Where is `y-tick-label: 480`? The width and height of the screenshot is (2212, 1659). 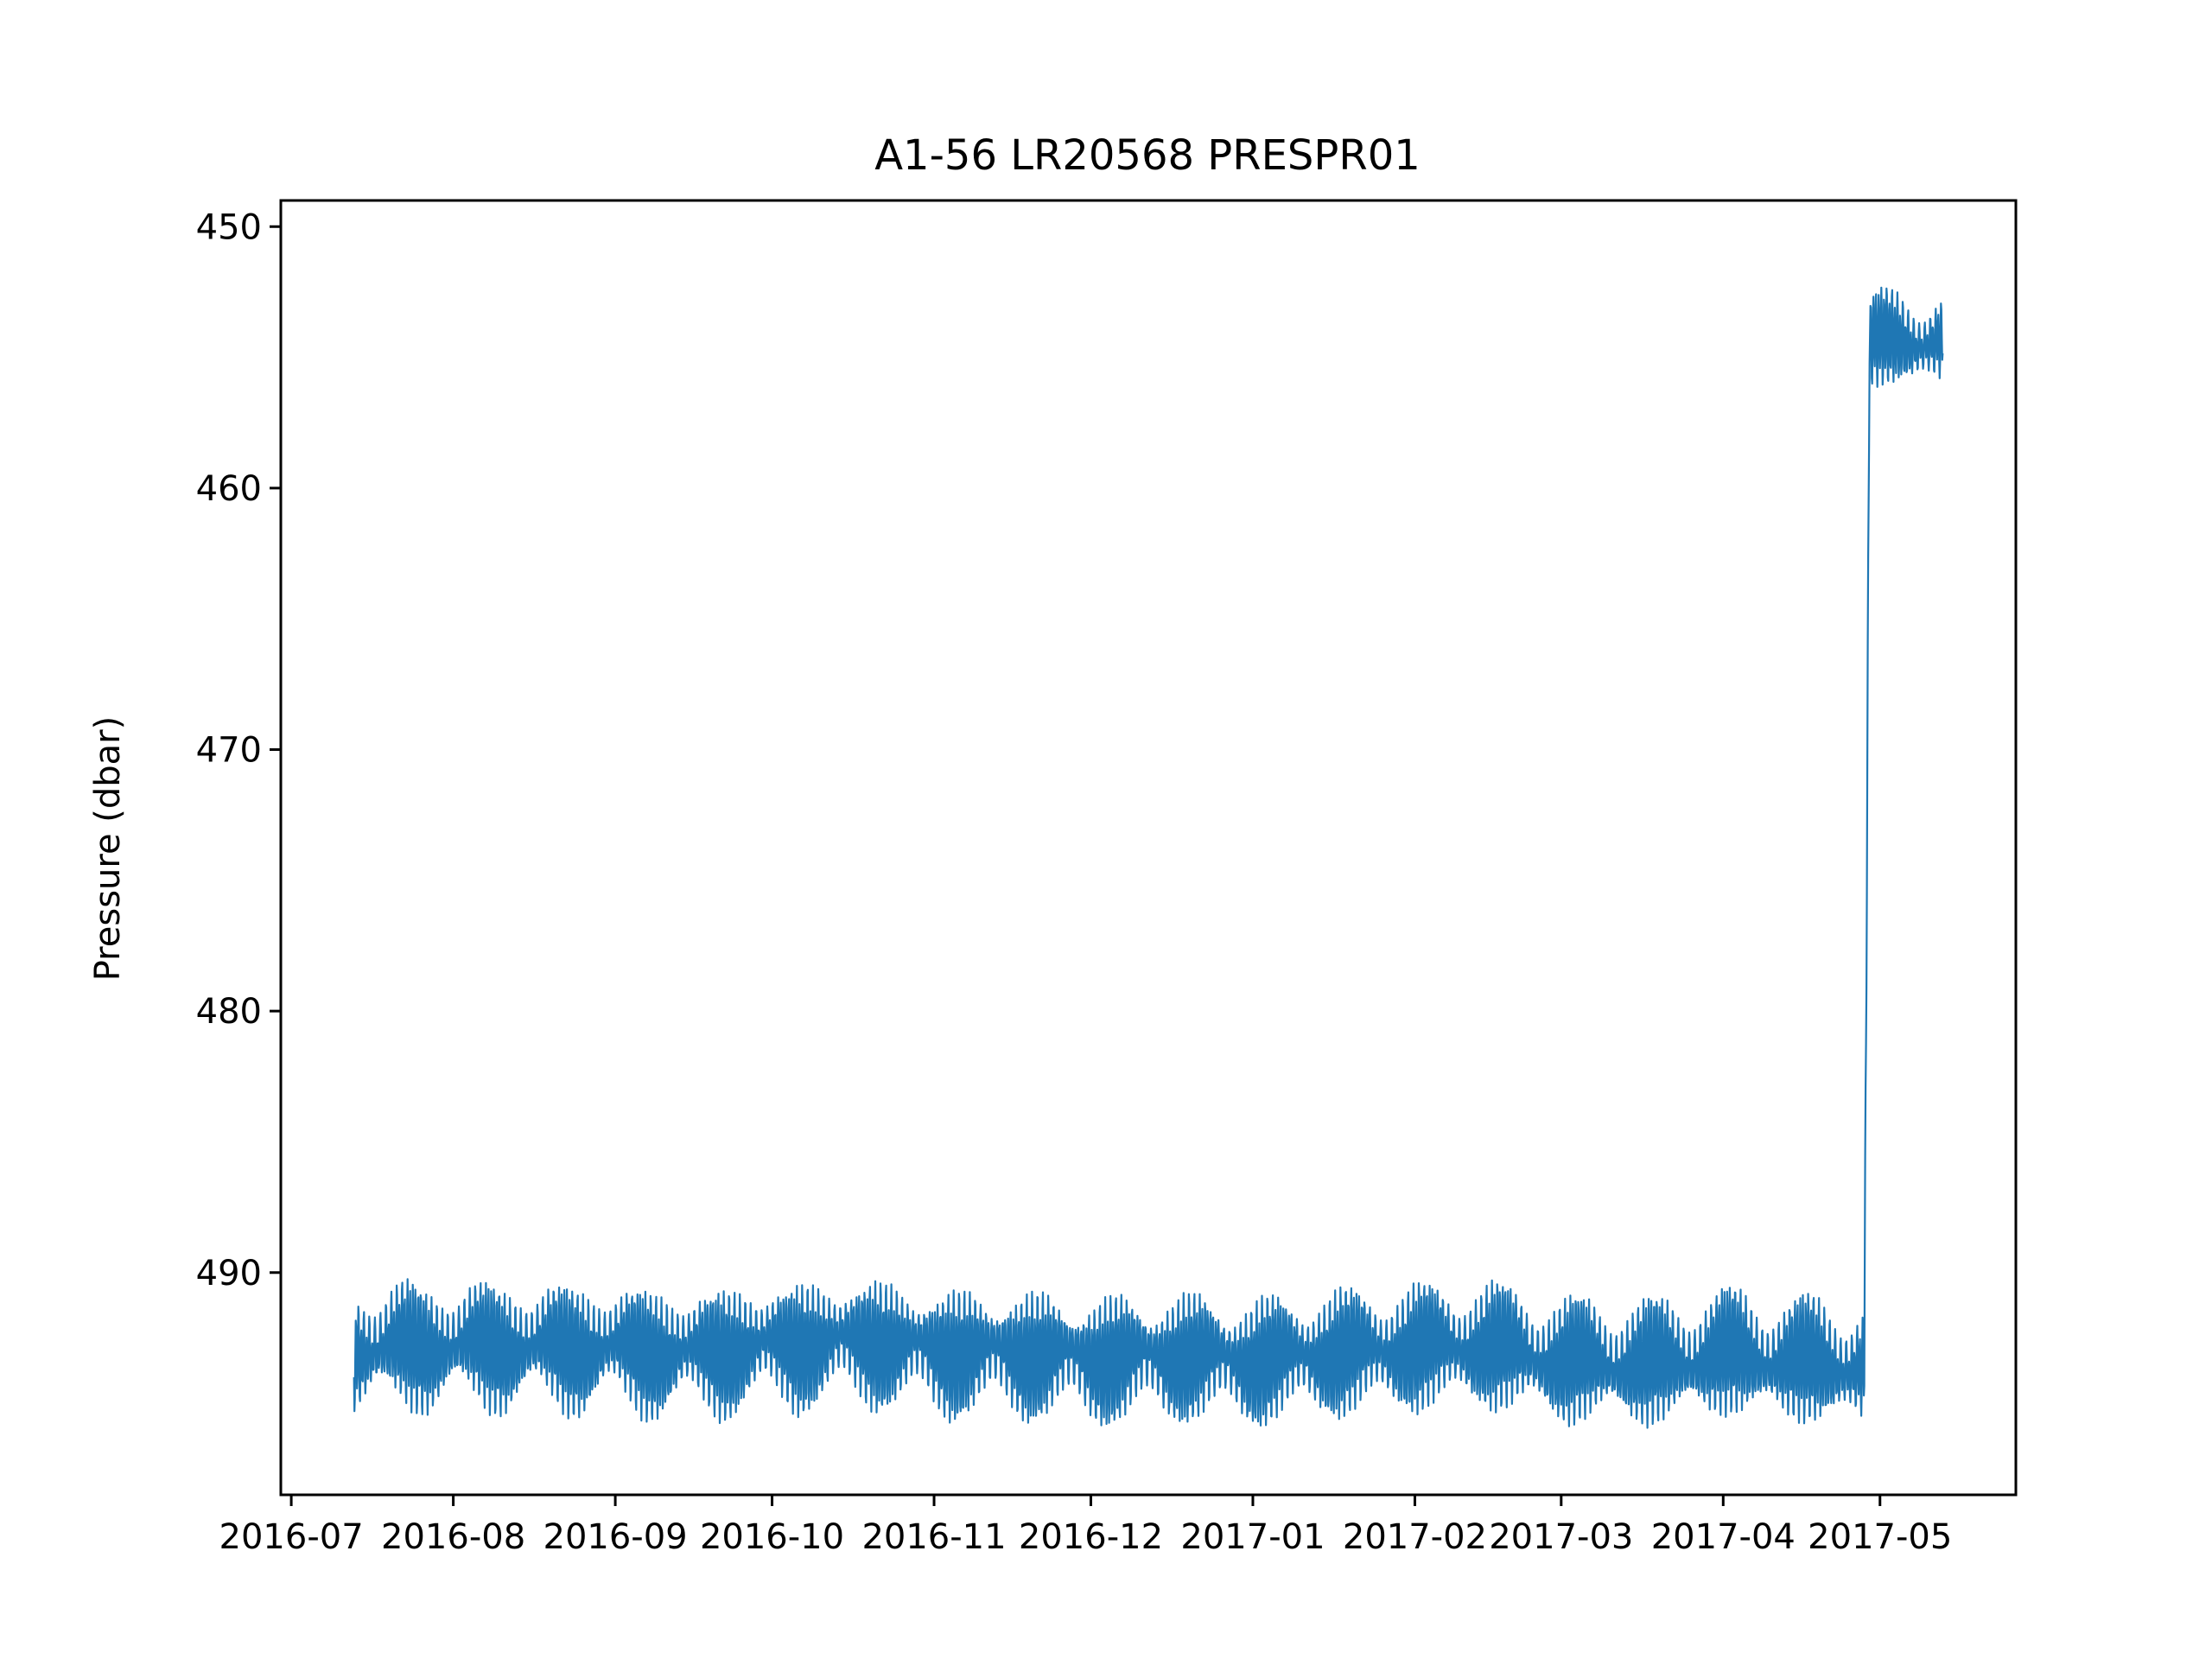
y-tick-label: 480 is located at coordinates (229, 1012).